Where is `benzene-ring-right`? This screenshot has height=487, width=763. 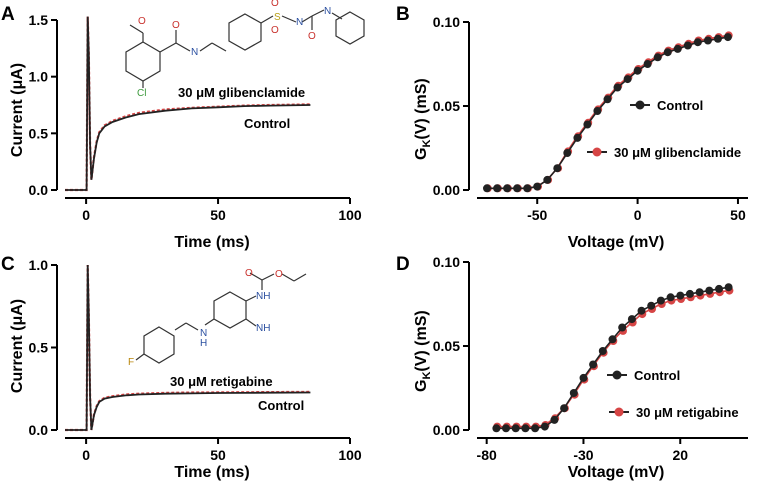 benzene-ring-right is located at coordinates (230, 310).